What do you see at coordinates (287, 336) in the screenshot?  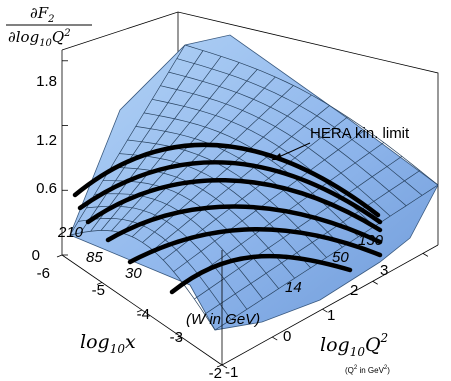 I see `y-tick-0: 0` at bounding box center [287, 336].